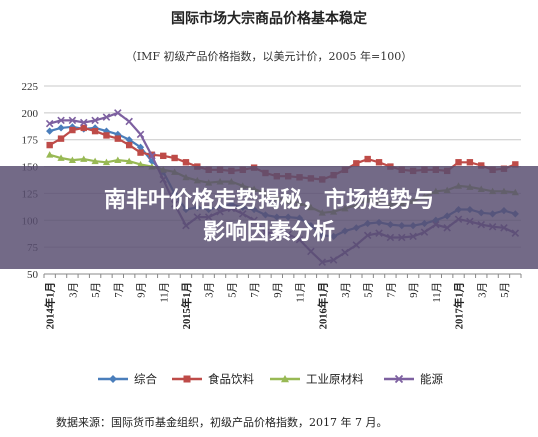 The height and width of the screenshot is (437, 538). I want to click on x-tick-label: 2017年1月, so click(459, 305).